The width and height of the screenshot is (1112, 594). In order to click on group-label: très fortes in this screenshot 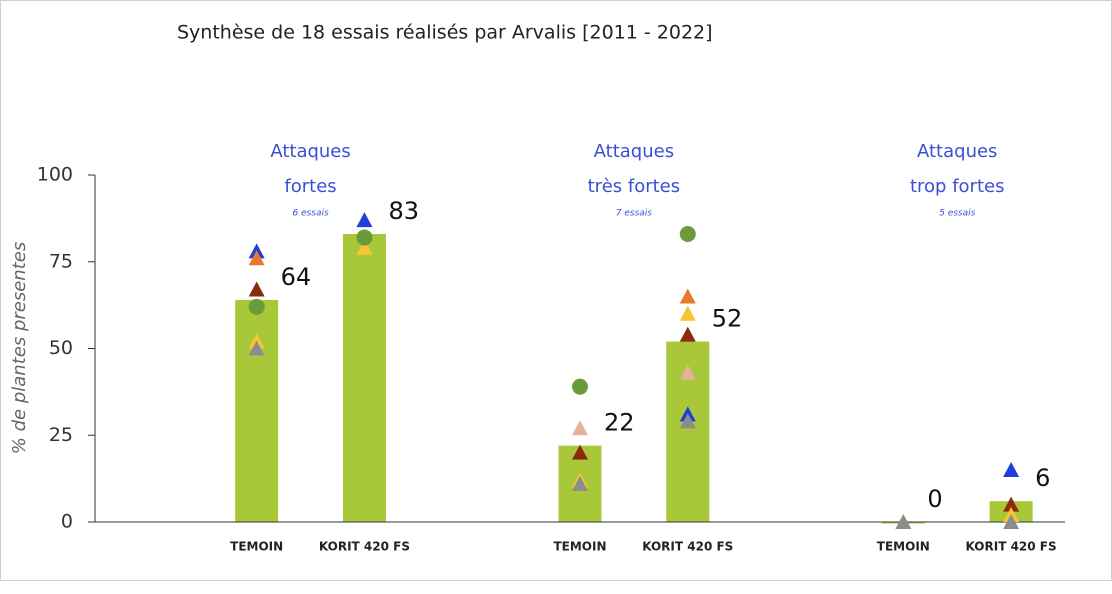, I will do `click(634, 186)`.